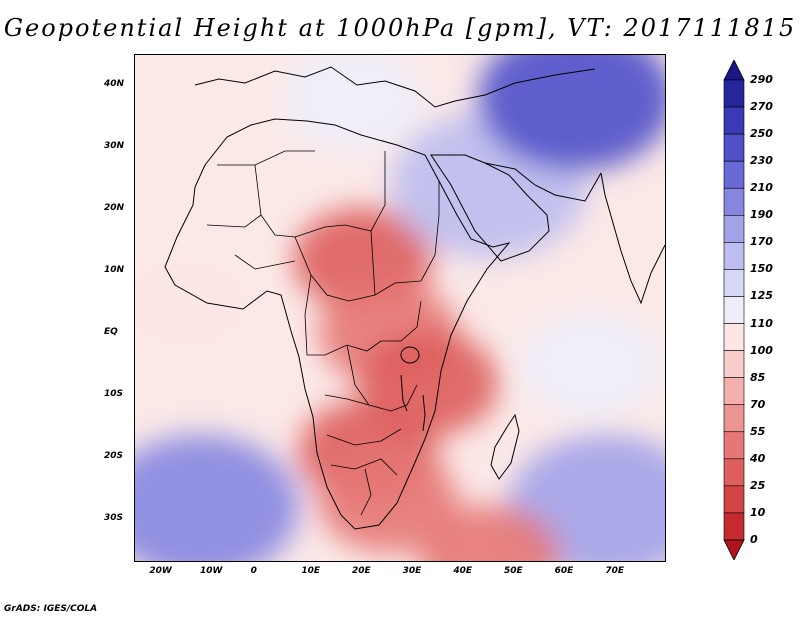 The width and height of the screenshot is (800, 618). Describe the element at coordinates (543, 182) in the screenshot. I see `iran-coastline` at that location.